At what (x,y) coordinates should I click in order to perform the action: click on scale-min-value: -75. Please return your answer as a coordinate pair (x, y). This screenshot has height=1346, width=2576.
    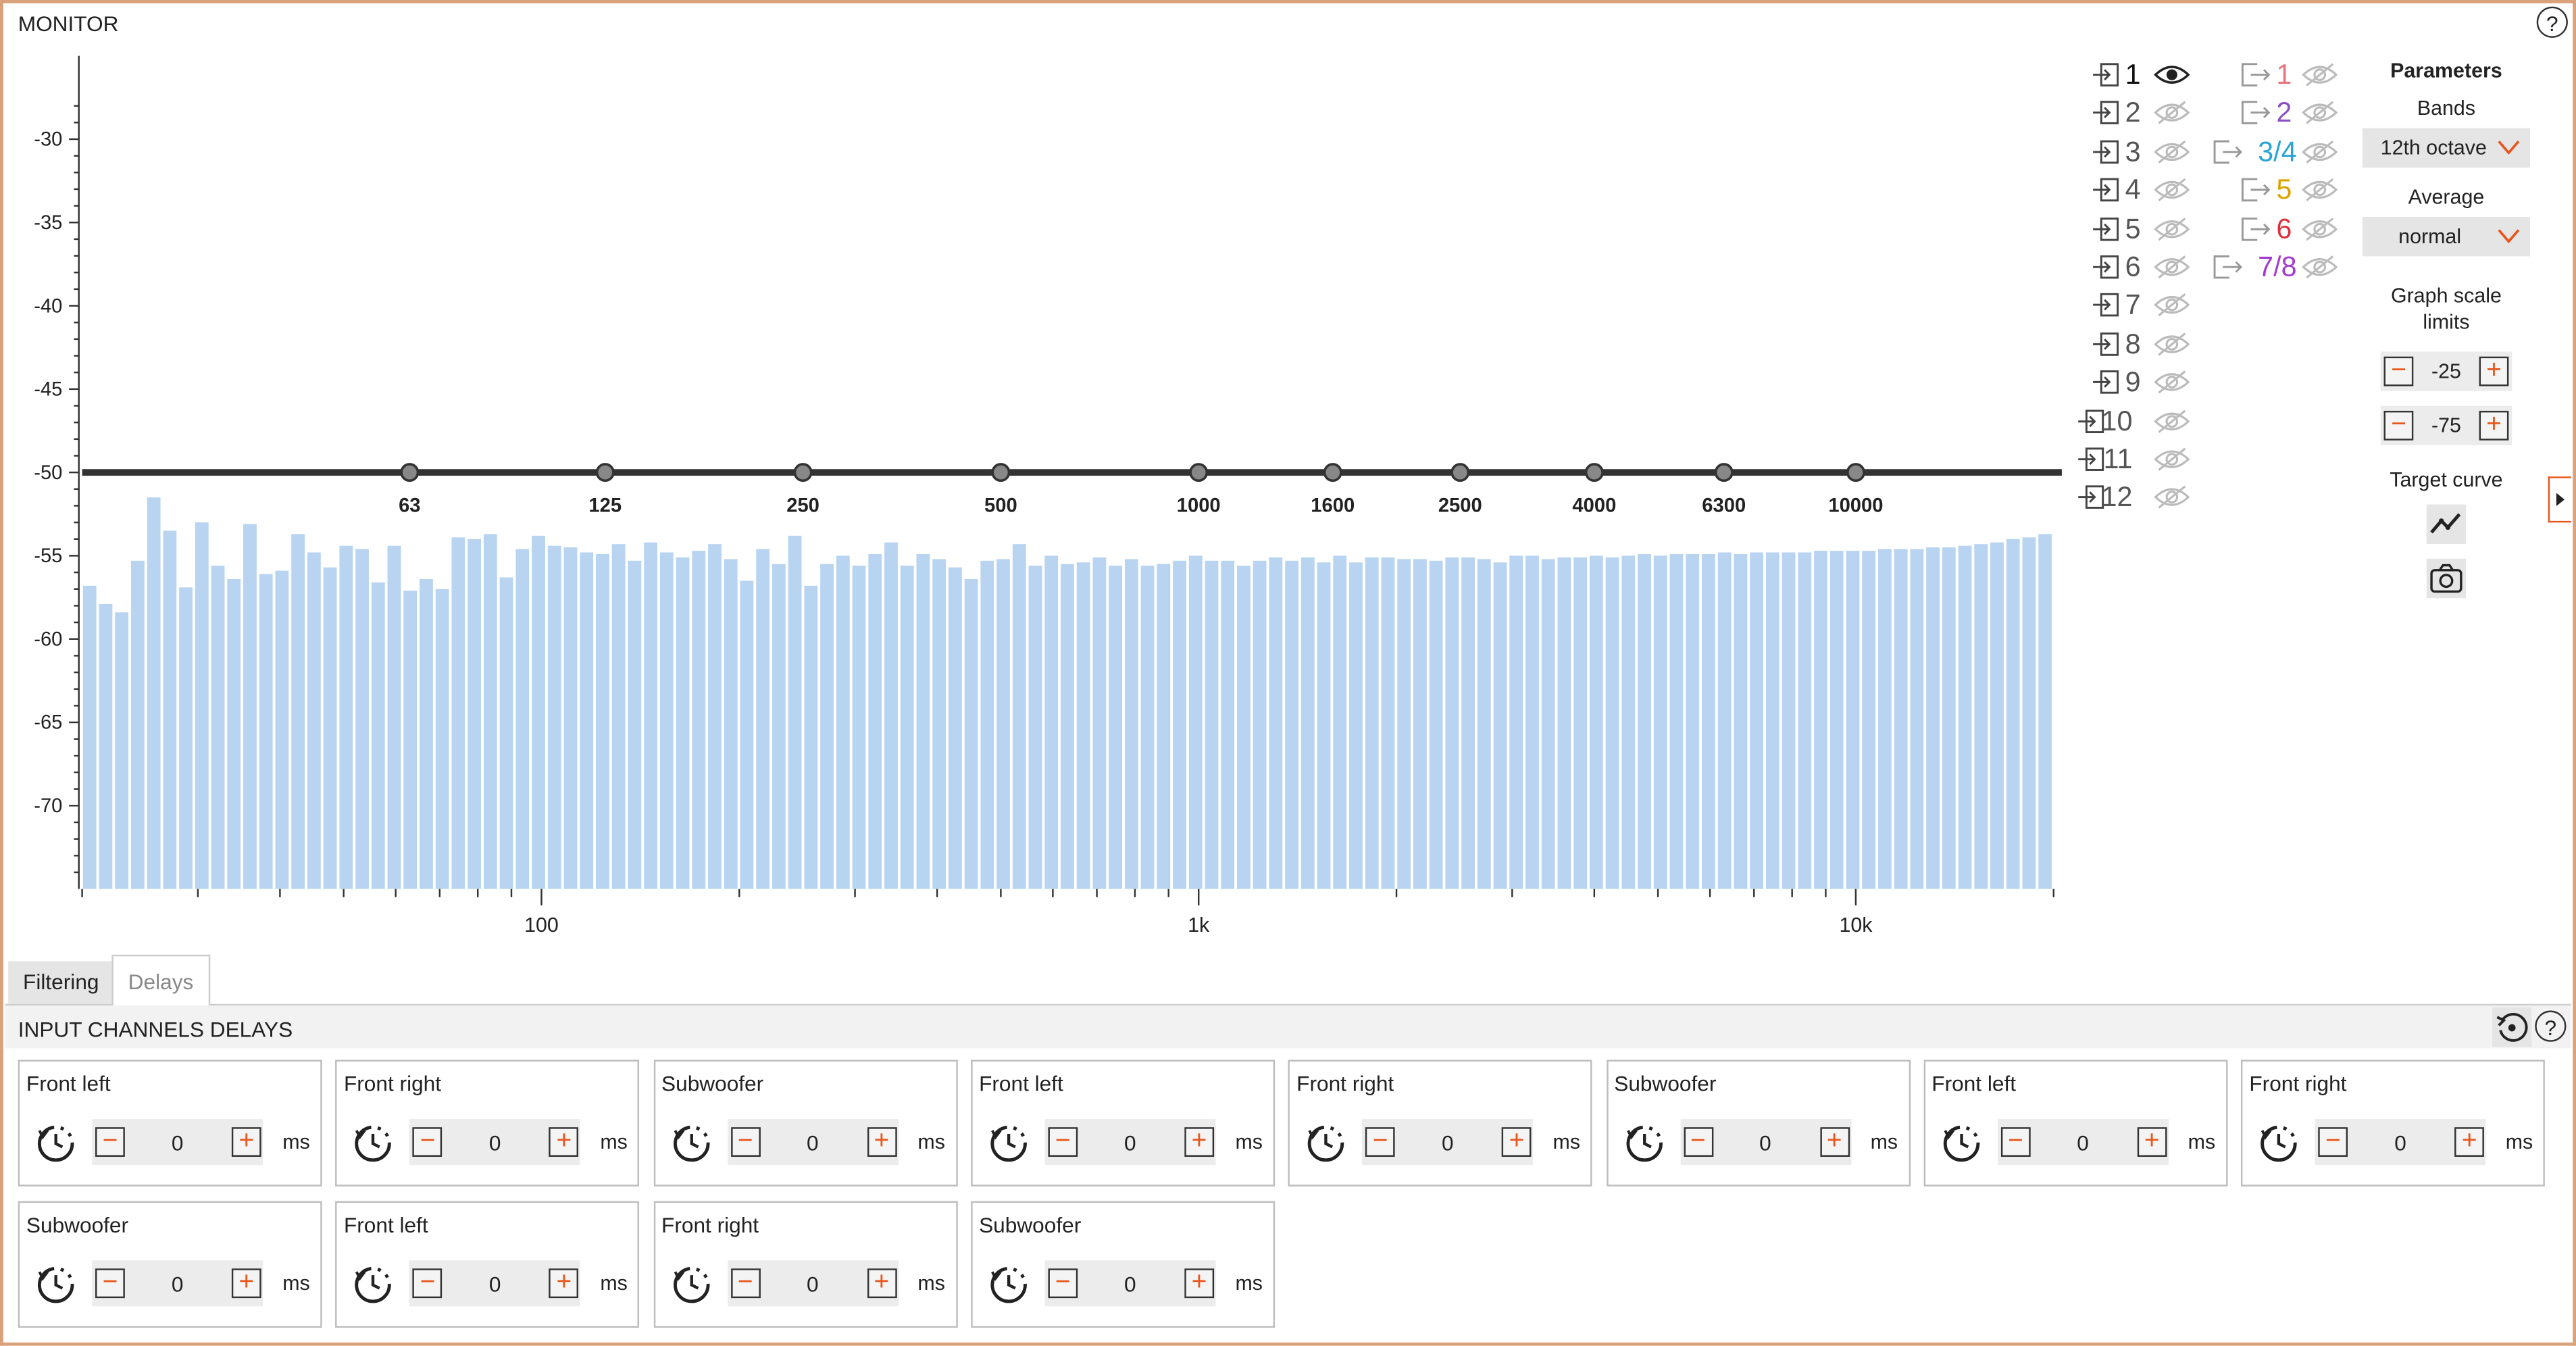
    Looking at the image, I should click on (2446, 425).